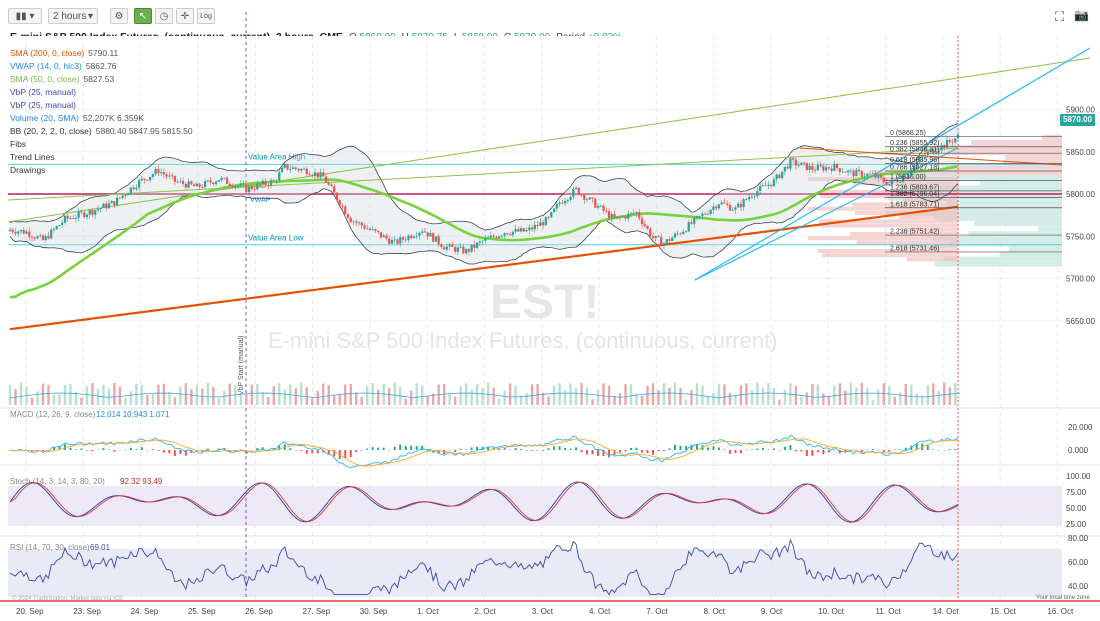 This screenshot has width=1100, height=621. What do you see at coordinates (101, 157) in the screenshot?
I see `legend-item: Trend Lines` at bounding box center [101, 157].